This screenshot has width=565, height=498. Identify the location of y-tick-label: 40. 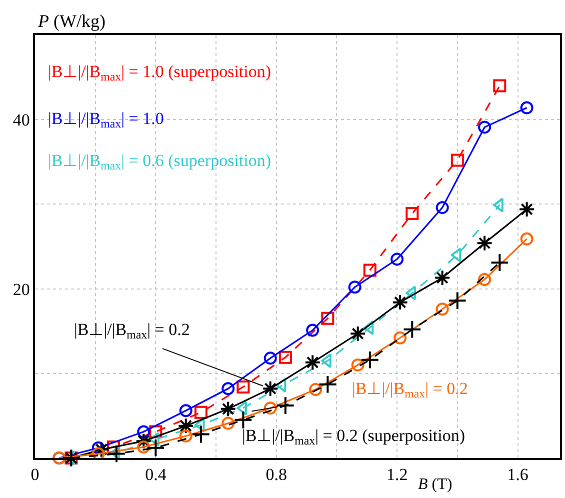
(21, 120).